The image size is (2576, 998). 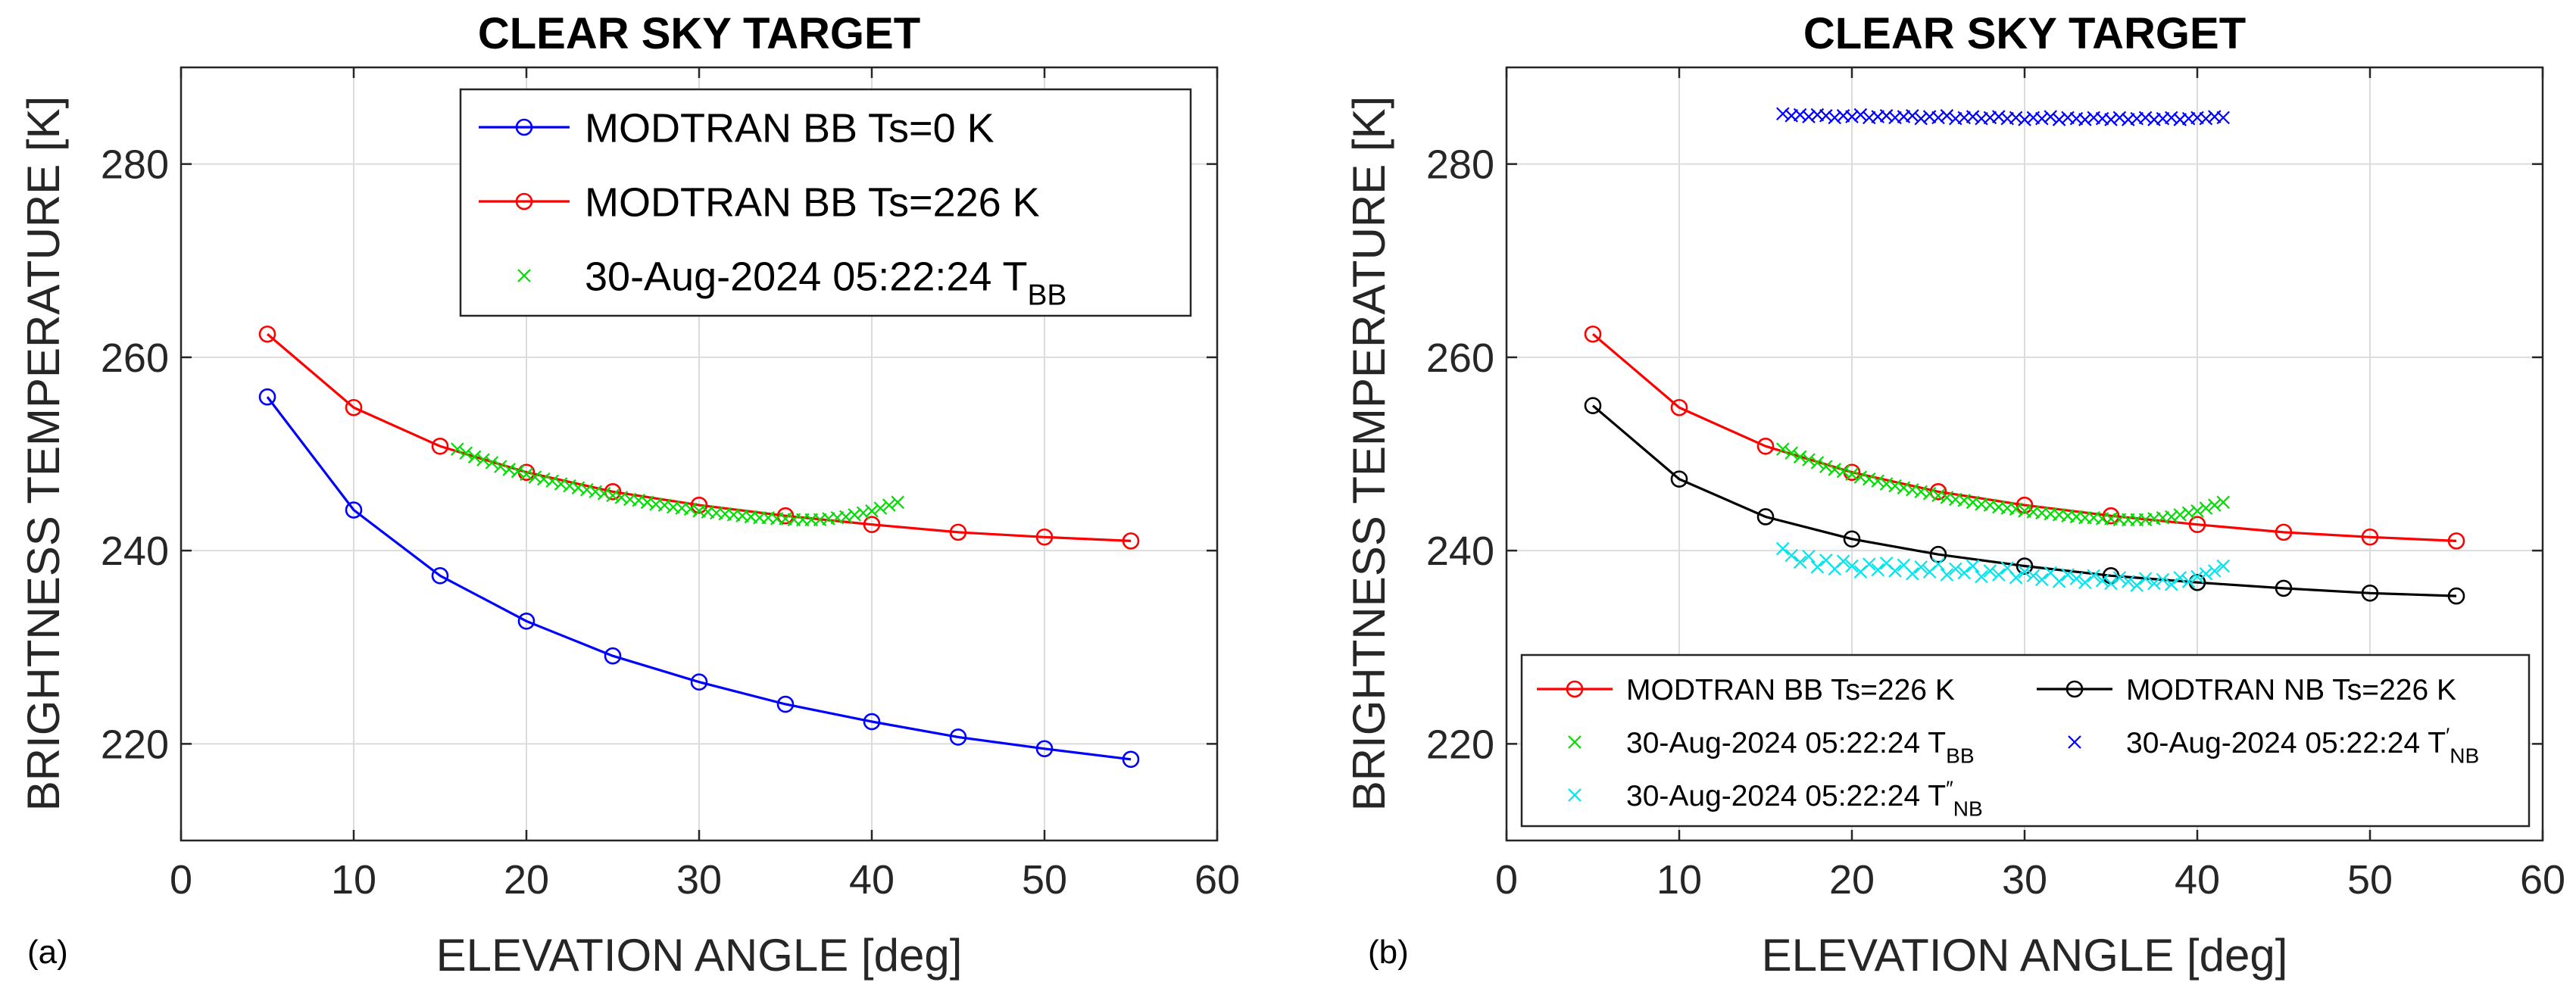 What do you see at coordinates (2024, 437) in the screenshot?
I see `panel-b-series-0-line` at bounding box center [2024, 437].